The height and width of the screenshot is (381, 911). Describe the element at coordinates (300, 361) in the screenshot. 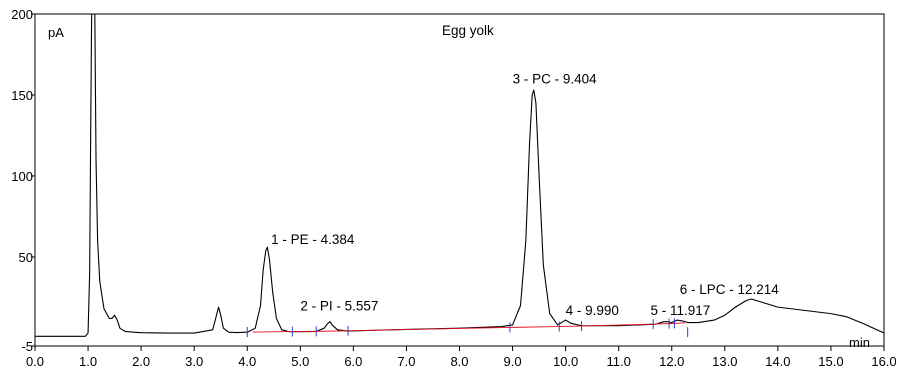

I see `x-tick-label: 5.0` at that location.